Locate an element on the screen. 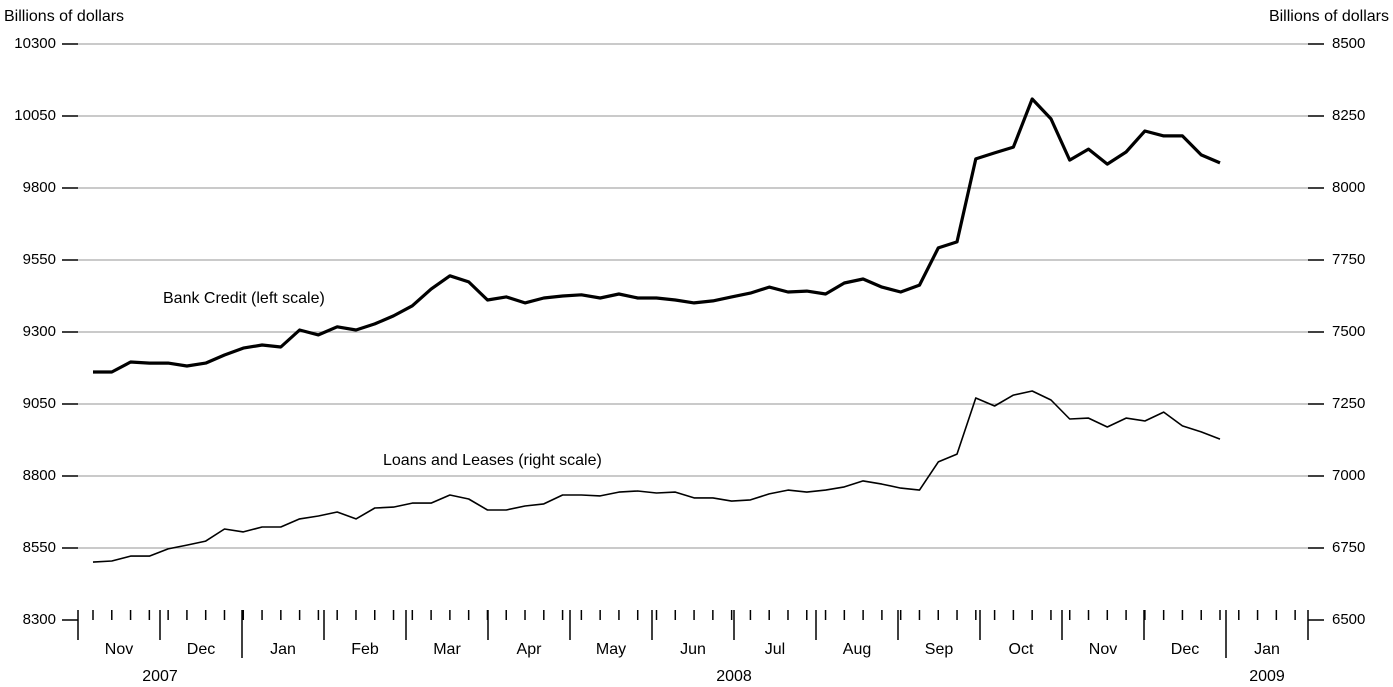 This screenshot has width=1393, height=687. y-tick-label: 9050 is located at coordinates (39, 403).